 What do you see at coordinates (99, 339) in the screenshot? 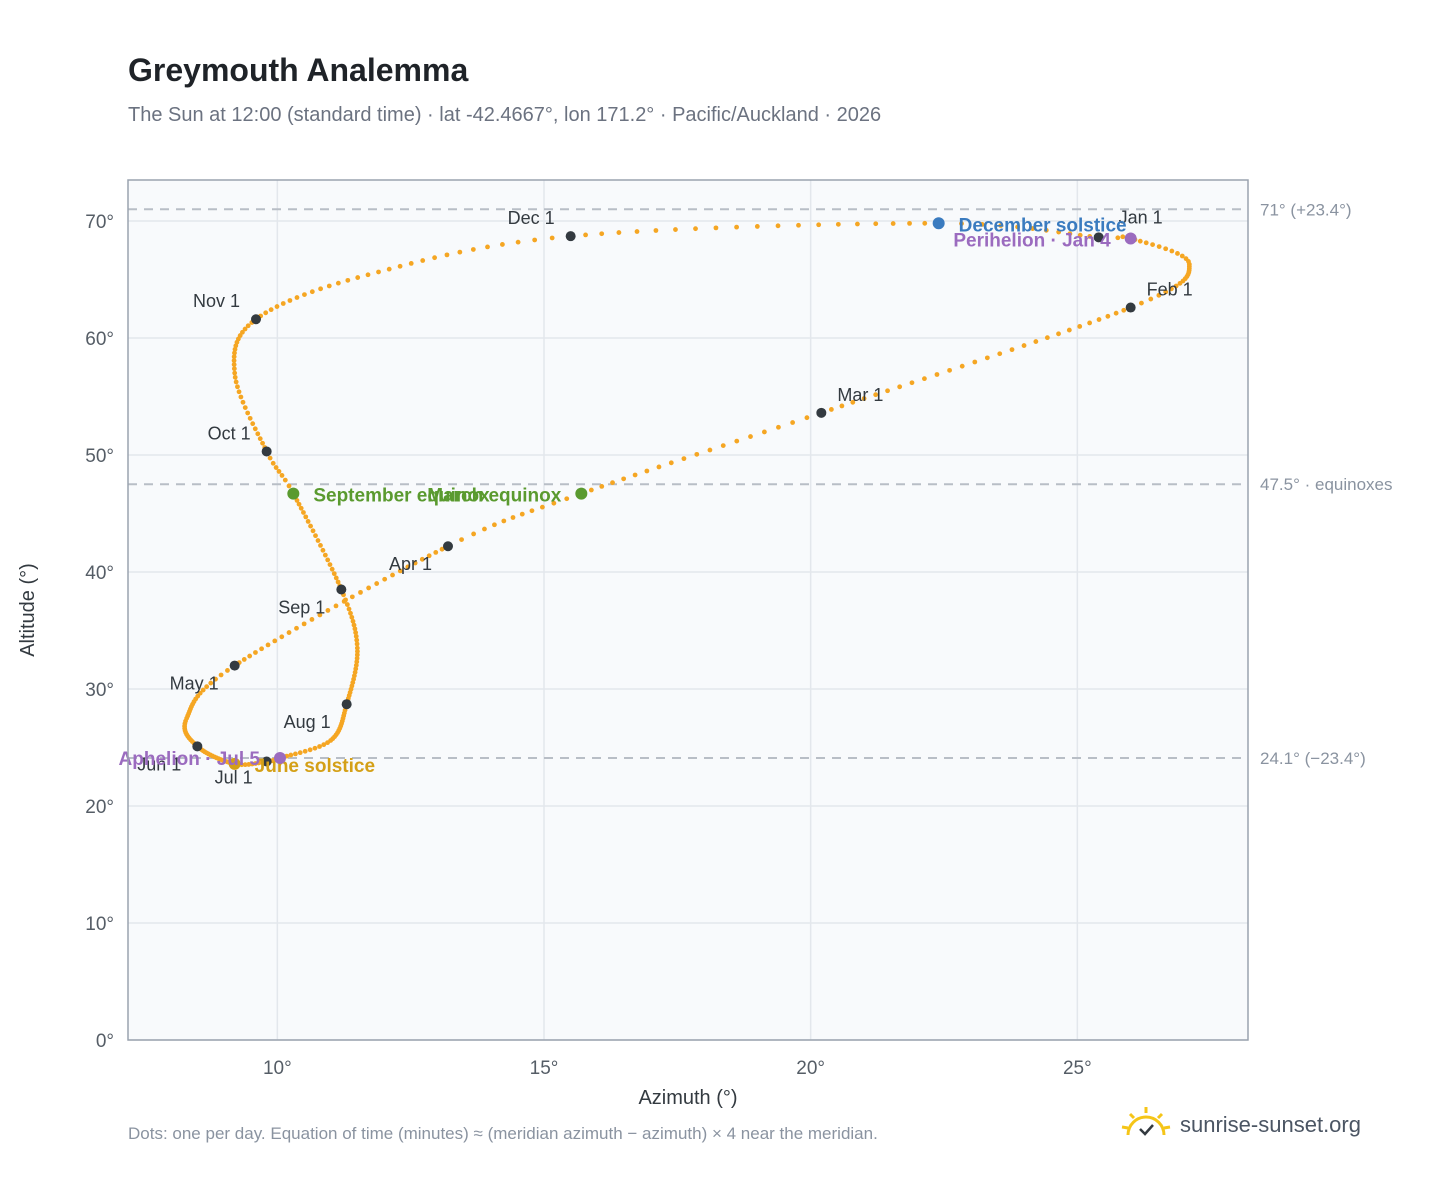
I see `y-tick-label: 60°` at bounding box center [99, 339].